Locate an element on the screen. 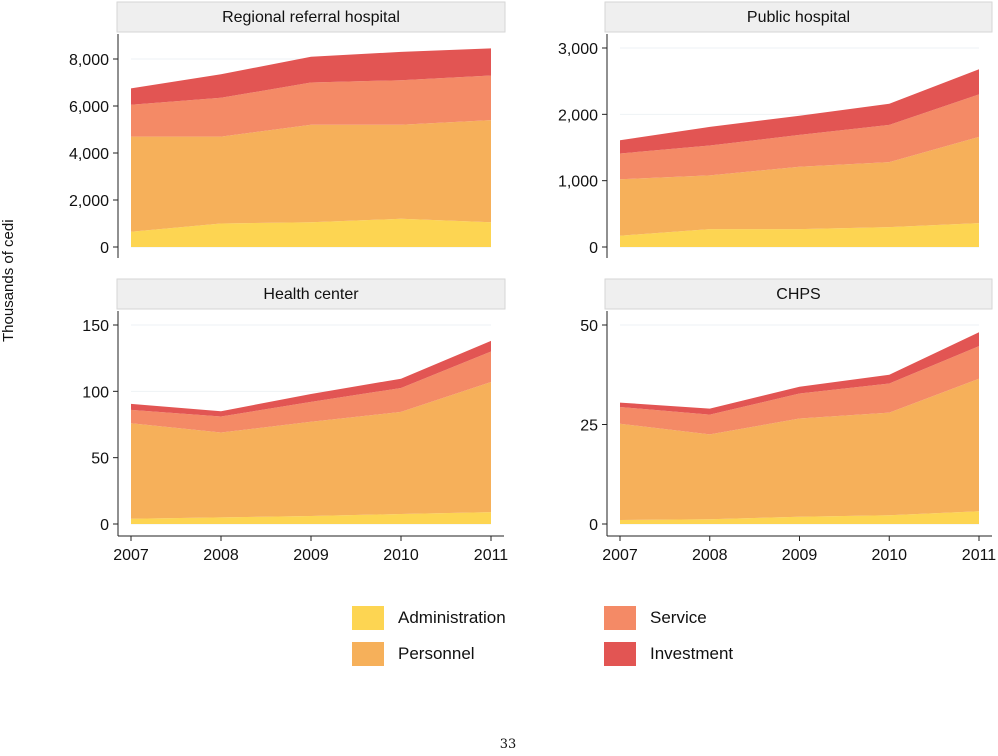 Image resolution: width=998 pixels, height=756 pixels. y-tick-label-health-center-1: 50 is located at coordinates (100, 459).